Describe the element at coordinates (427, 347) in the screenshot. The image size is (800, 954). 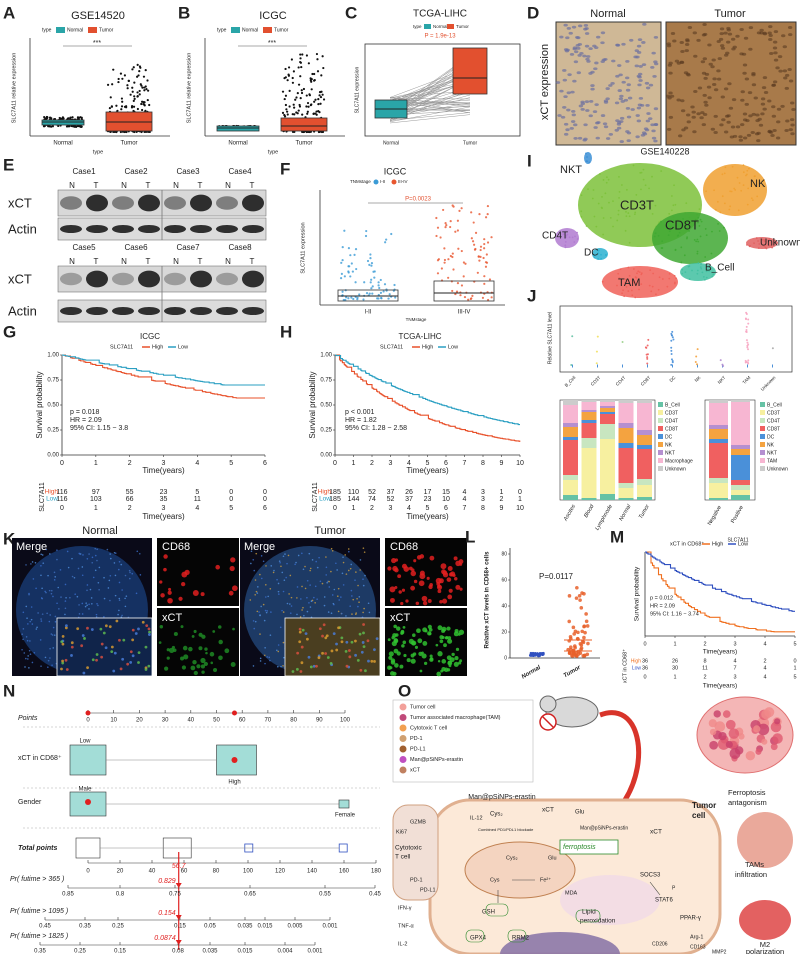
I see `label: High` at that location.